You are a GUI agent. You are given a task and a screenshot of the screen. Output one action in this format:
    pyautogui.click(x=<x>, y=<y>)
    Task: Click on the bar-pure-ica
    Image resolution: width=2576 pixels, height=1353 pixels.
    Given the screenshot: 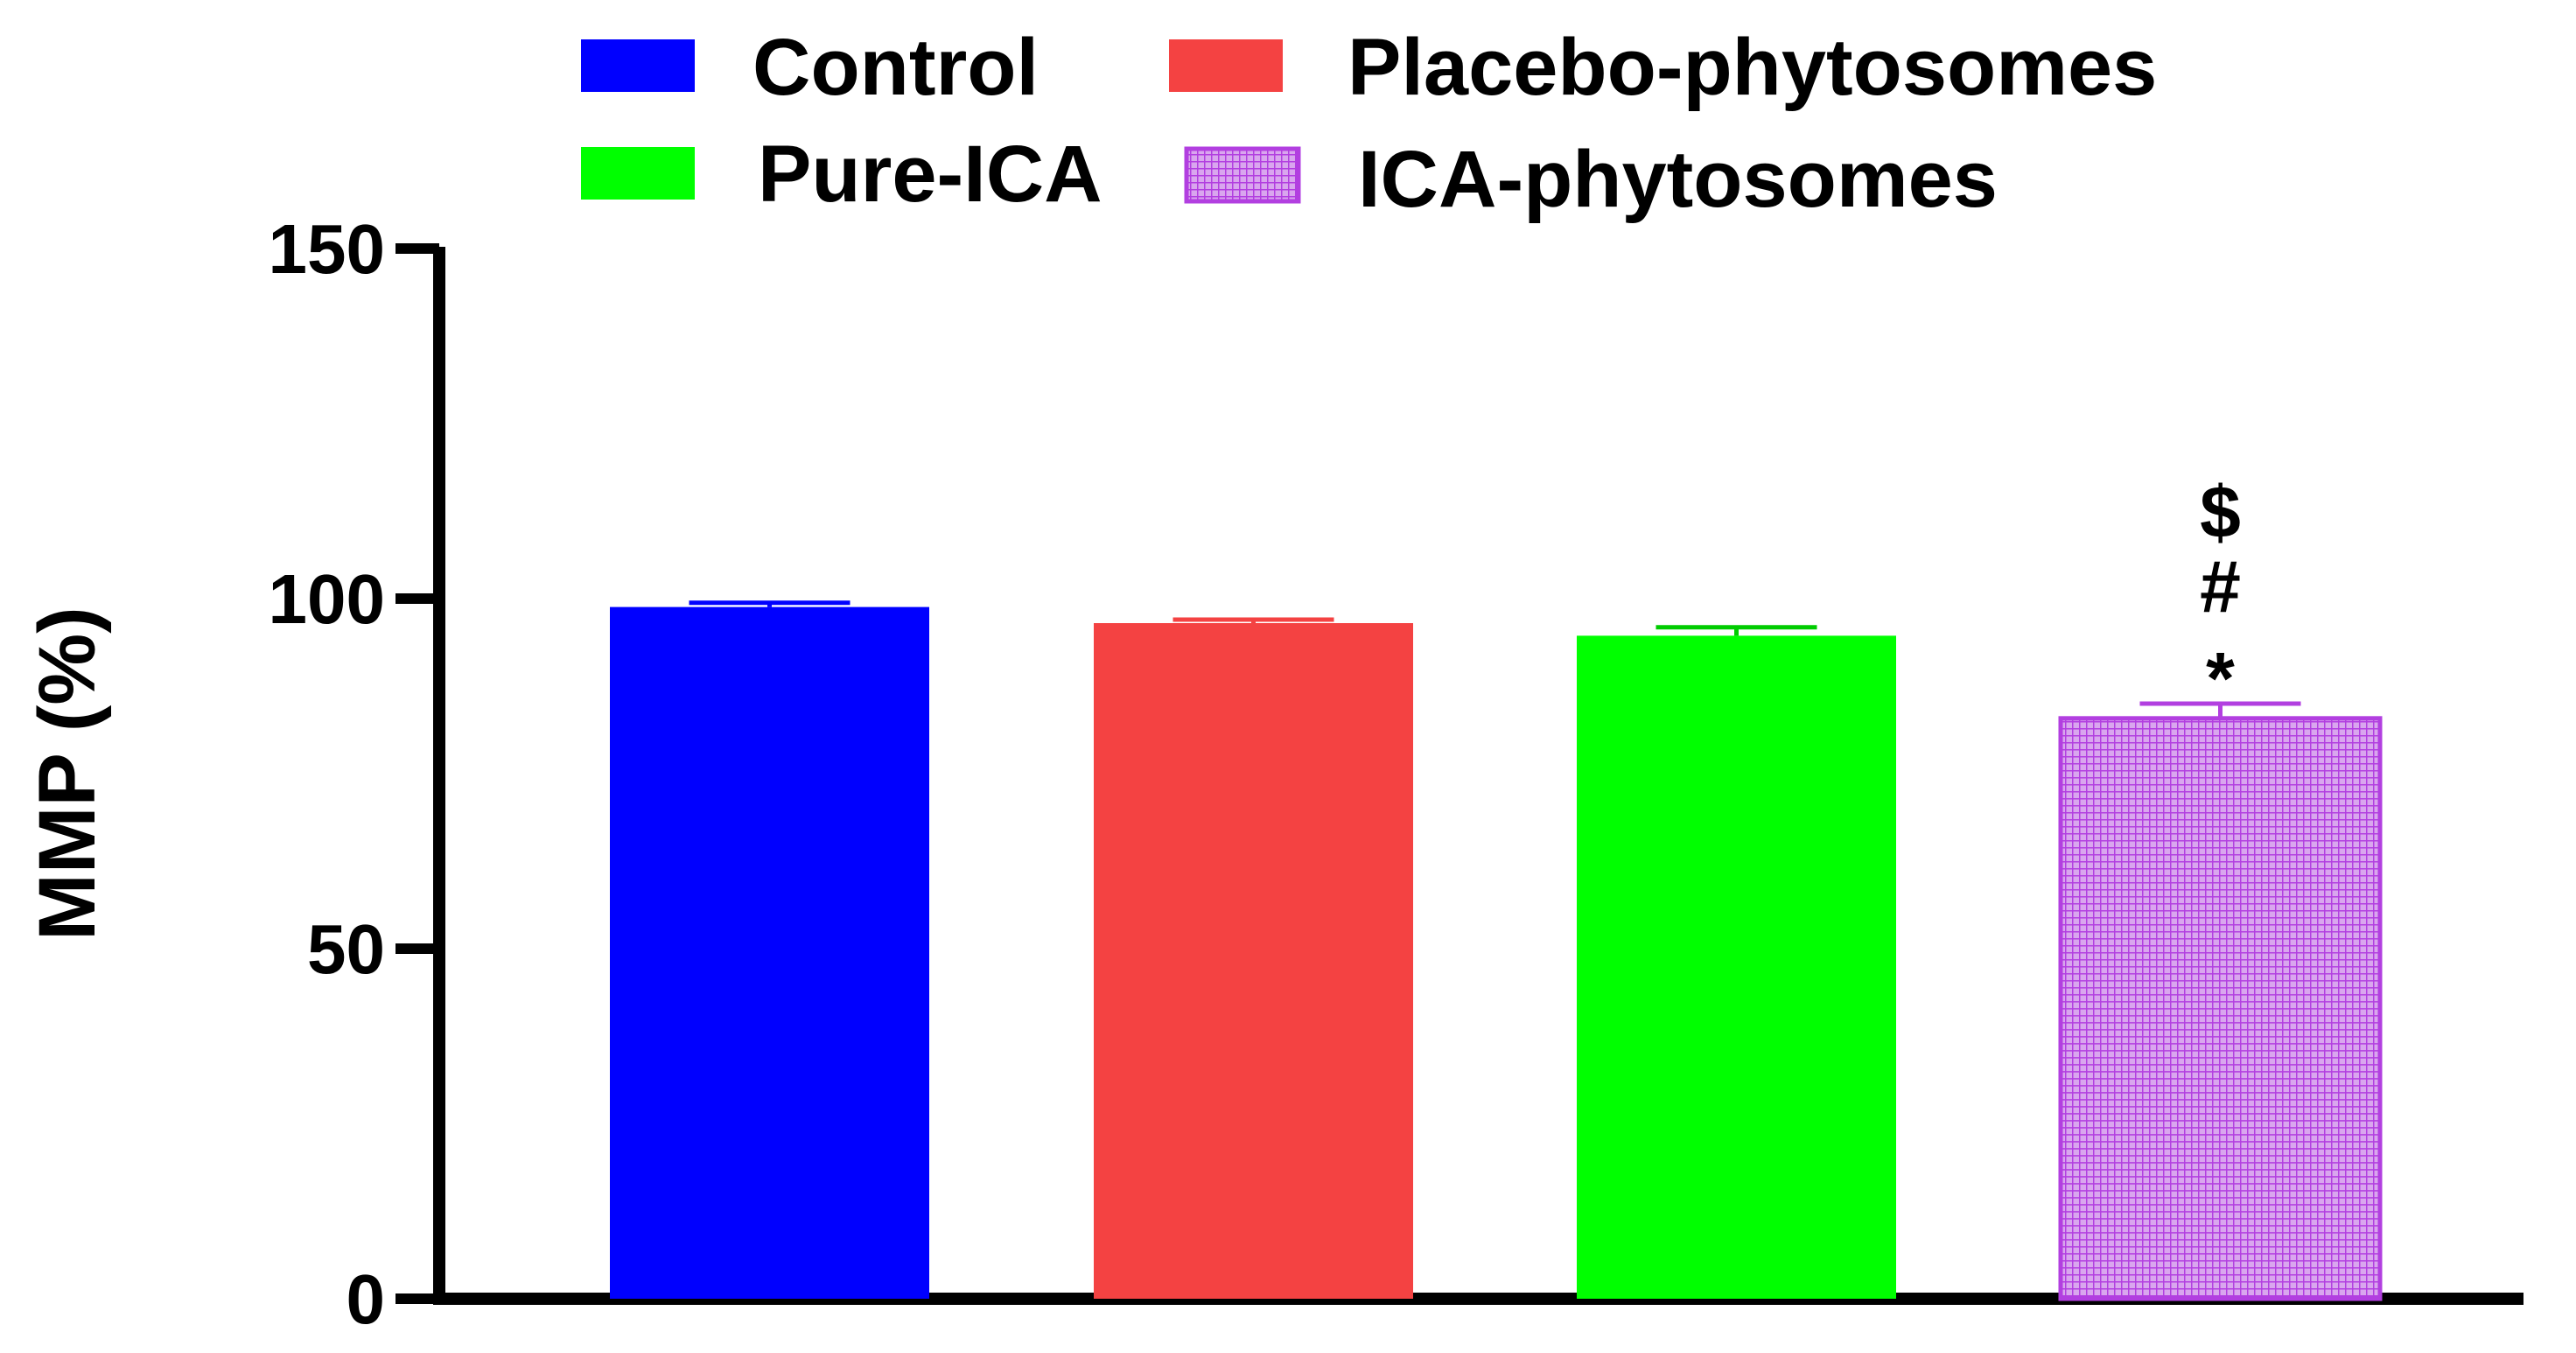 What is the action you would take?
    pyautogui.click(x=1736, y=967)
    